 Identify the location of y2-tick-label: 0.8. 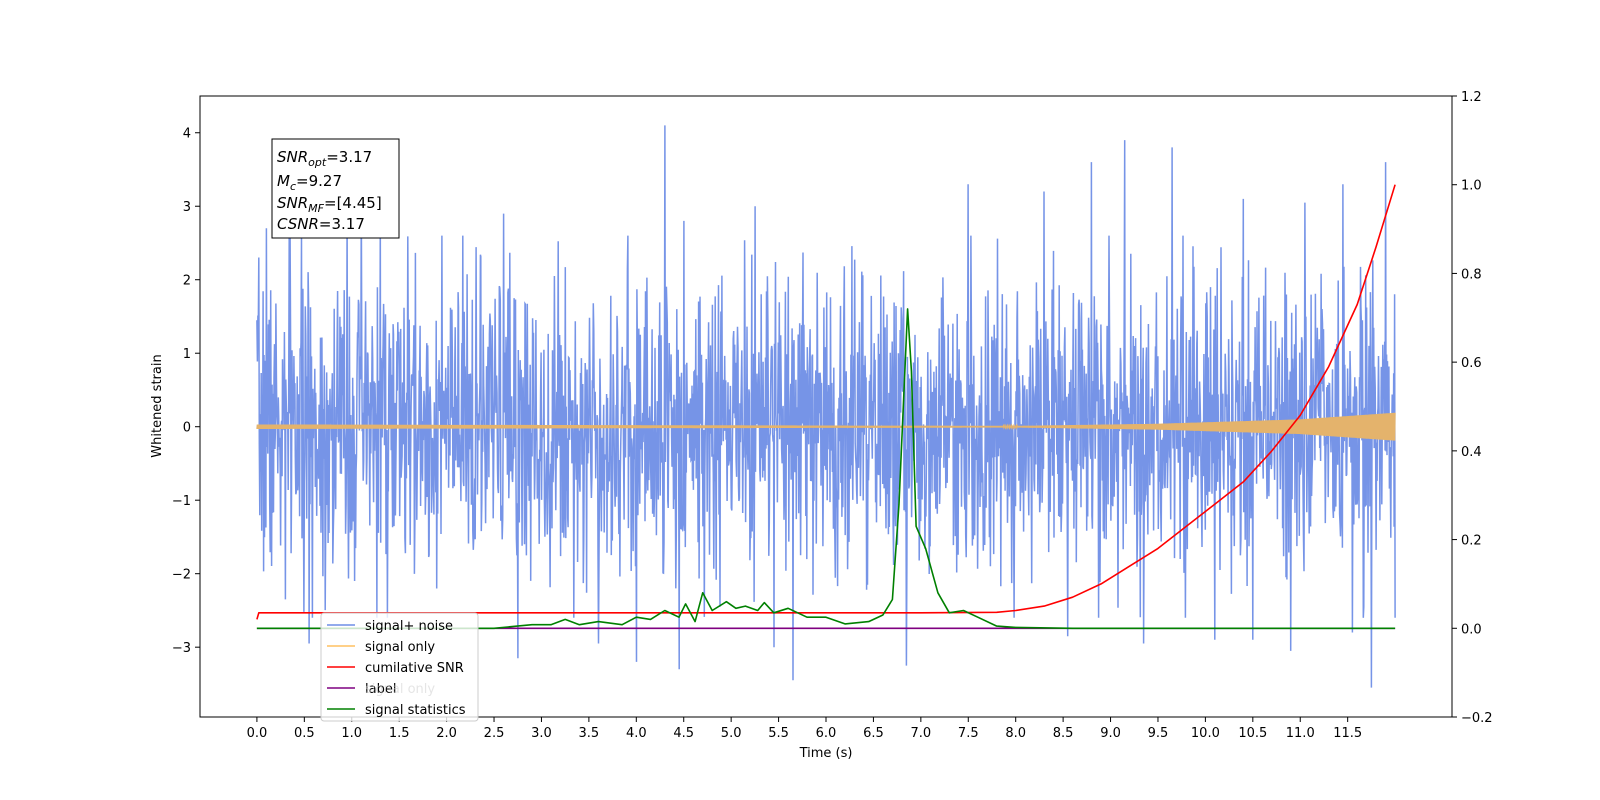
(1471, 274).